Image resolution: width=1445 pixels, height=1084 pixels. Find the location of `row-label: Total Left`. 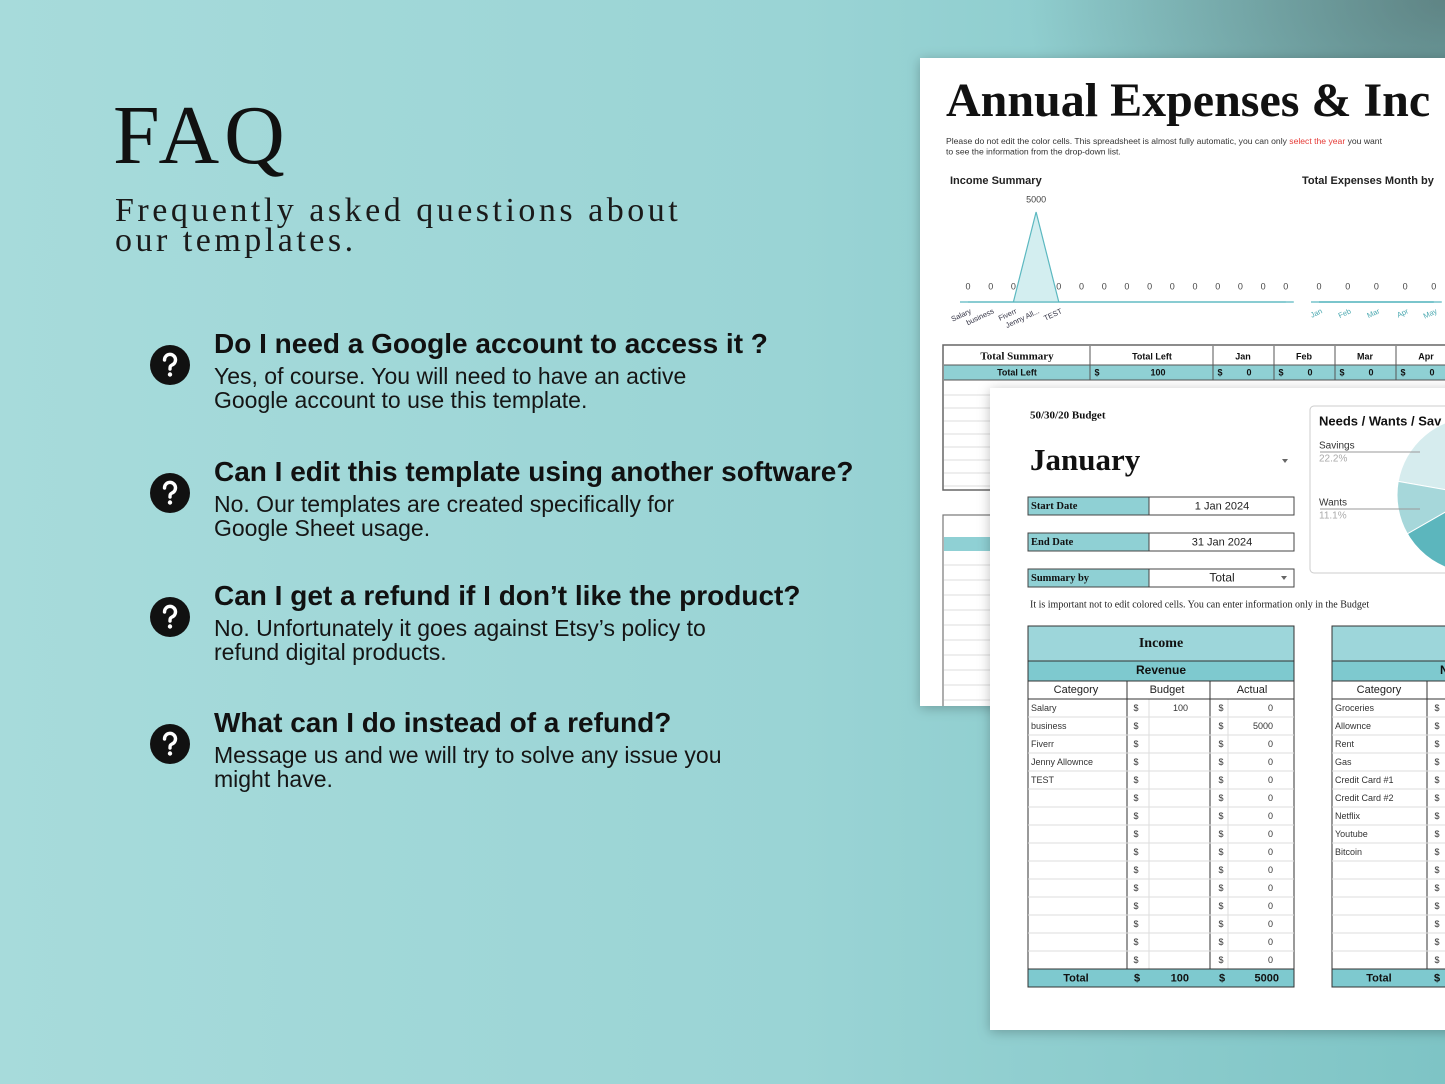

row-label: Total Left is located at coordinates (1017, 372).